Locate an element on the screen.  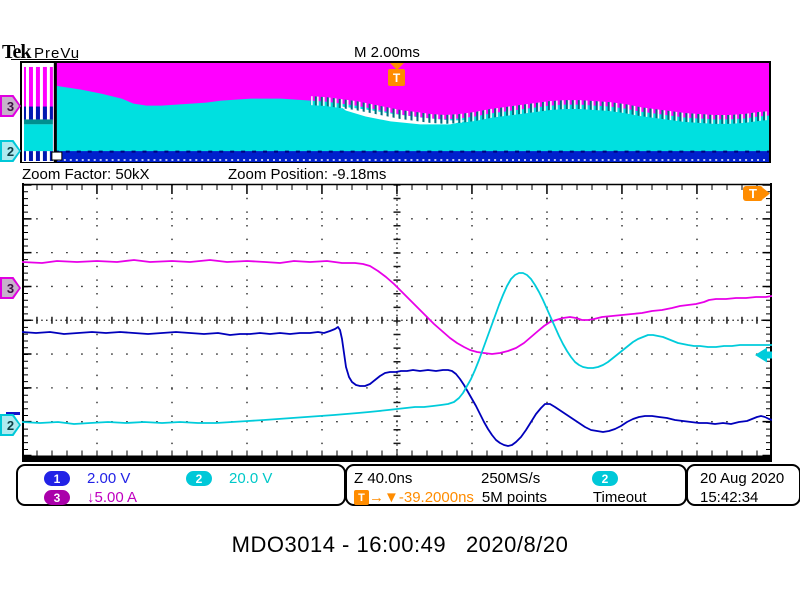
date-readout: 20 Aug 2020 is located at coordinates (742, 478).